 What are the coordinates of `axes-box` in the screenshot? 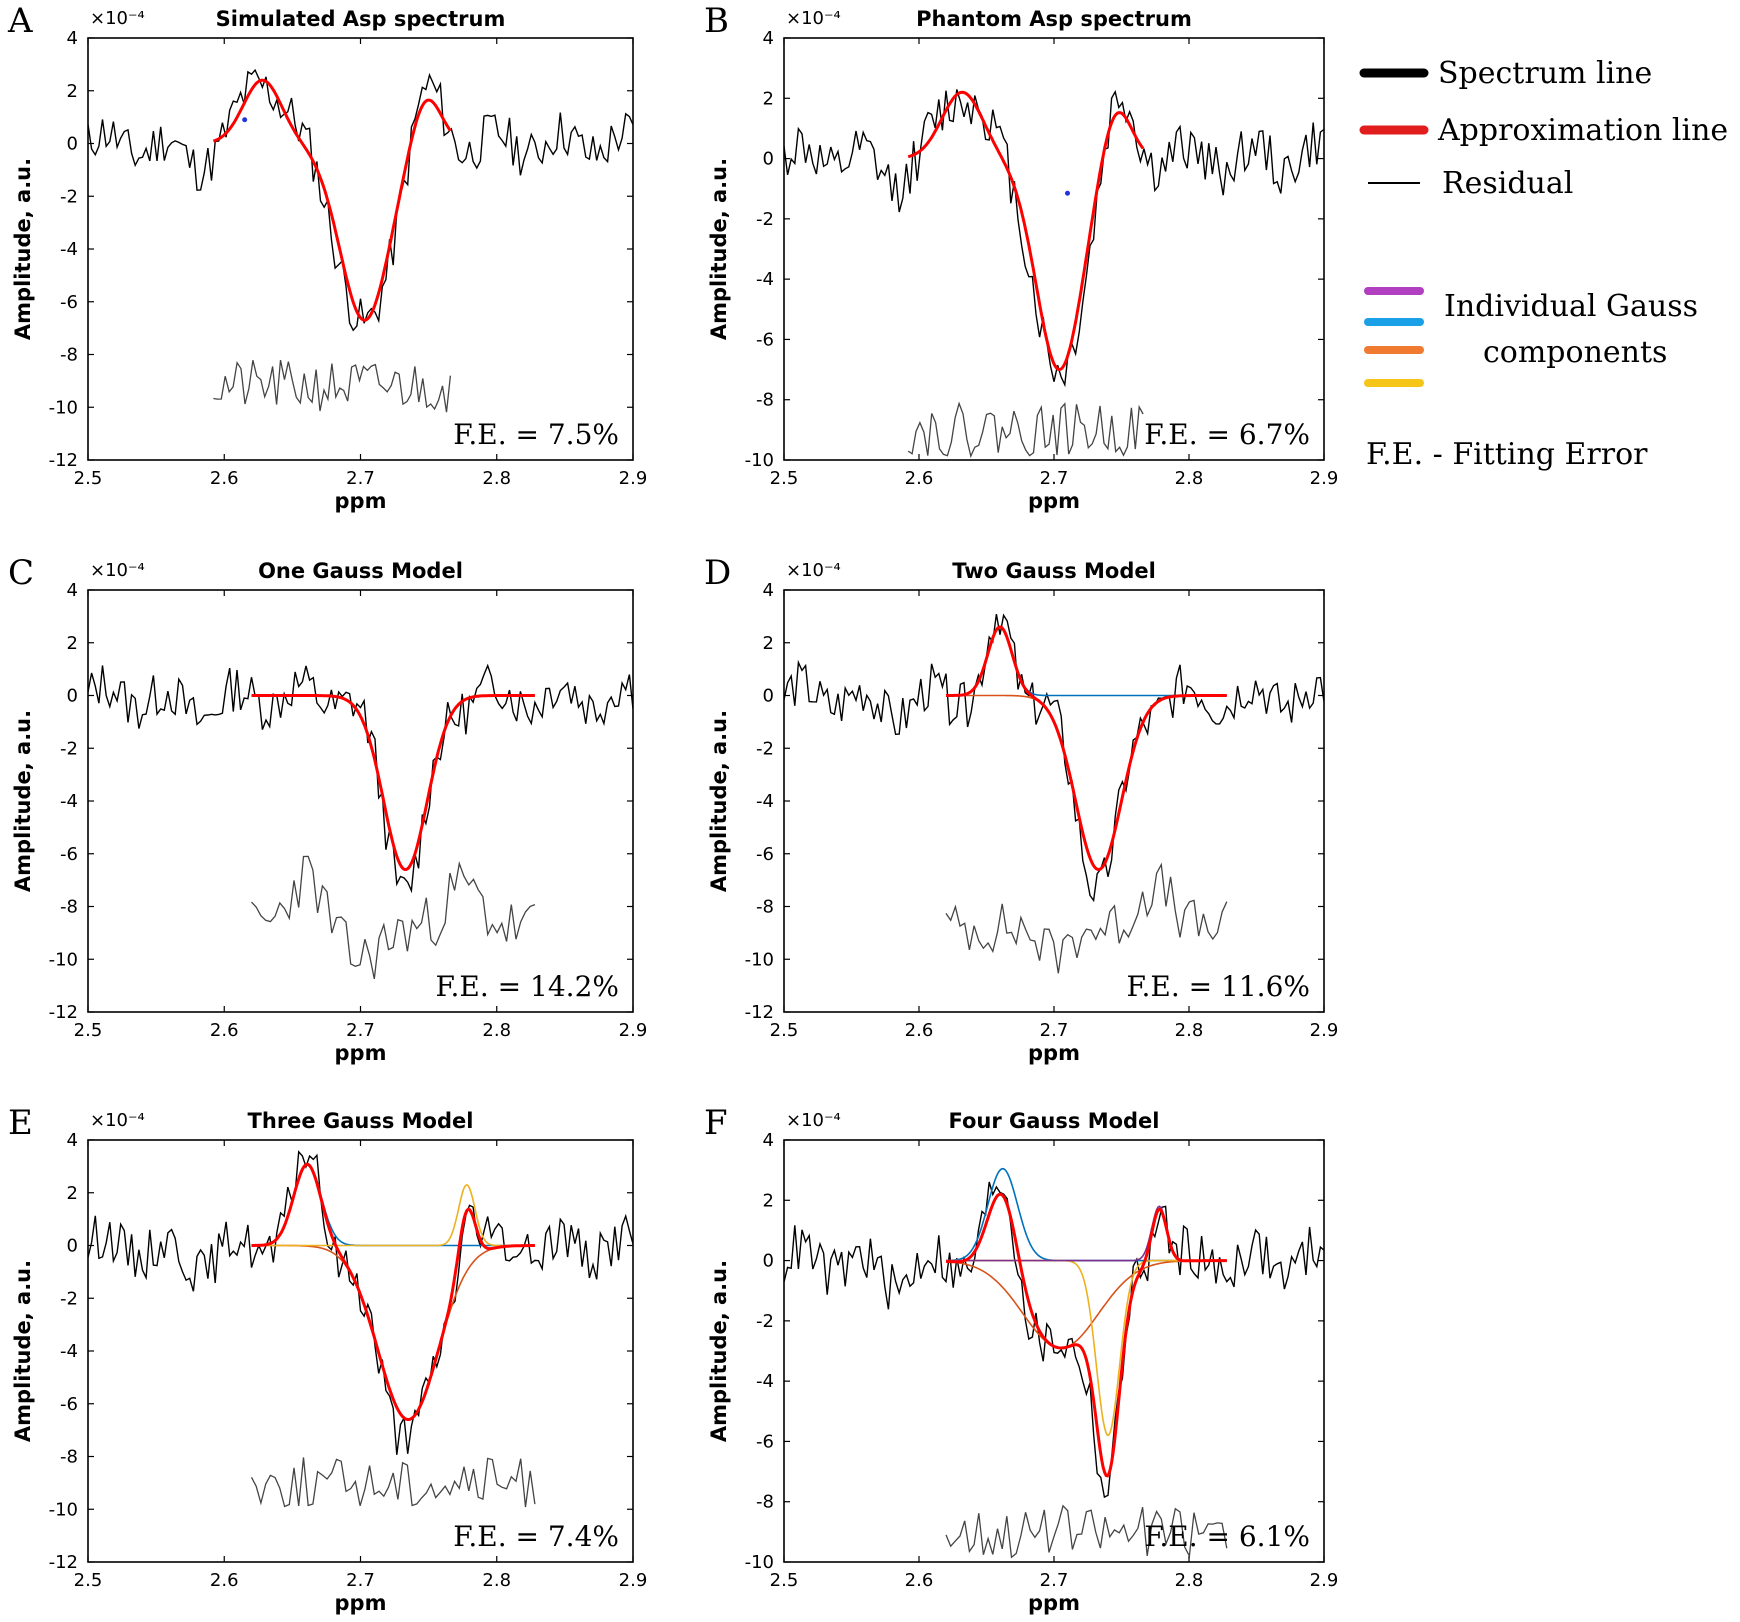 It's located at (360, 249).